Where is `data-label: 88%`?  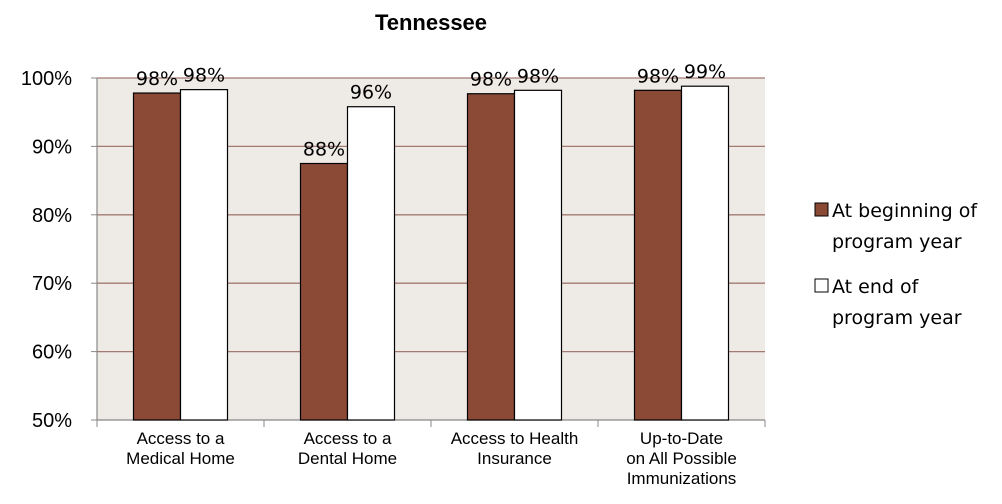
data-label: 88% is located at coordinates (324, 150).